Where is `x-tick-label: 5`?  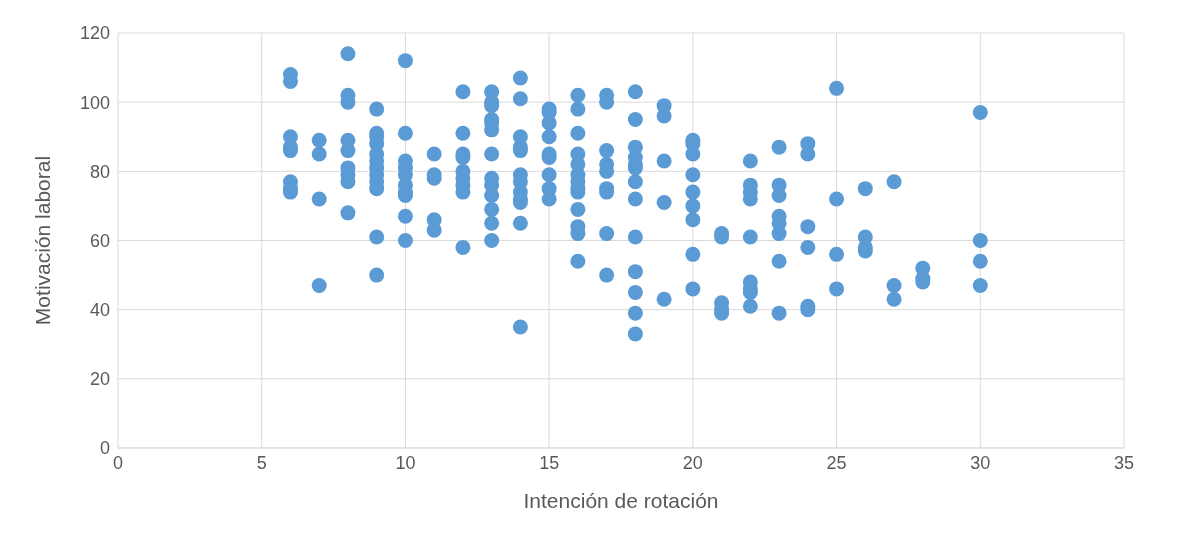
x-tick-label: 5 is located at coordinates (261, 462).